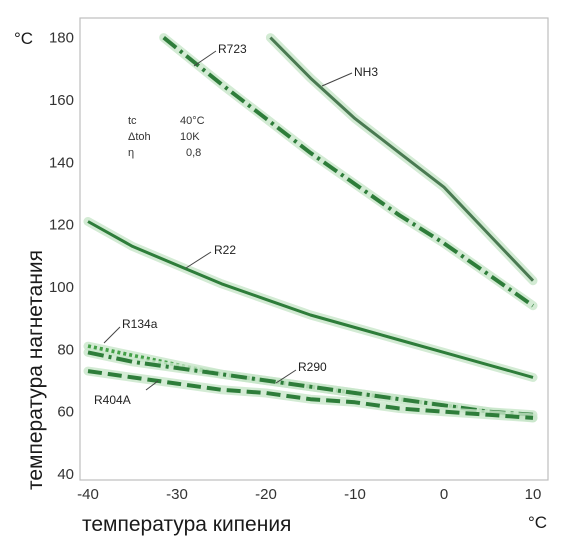 This screenshot has height=560, width=566. I want to click on label-r134a: R134a, so click(140, 324).